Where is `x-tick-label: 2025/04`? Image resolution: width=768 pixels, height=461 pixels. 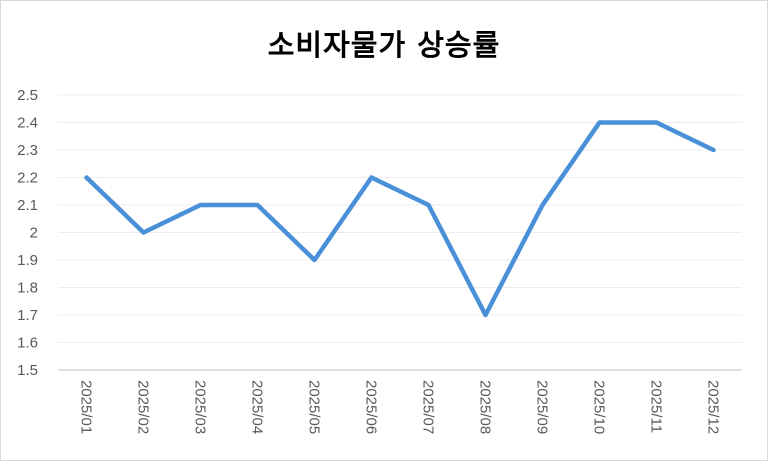 x-tick-label: 2025/04 is located at coordinates (257, 407).